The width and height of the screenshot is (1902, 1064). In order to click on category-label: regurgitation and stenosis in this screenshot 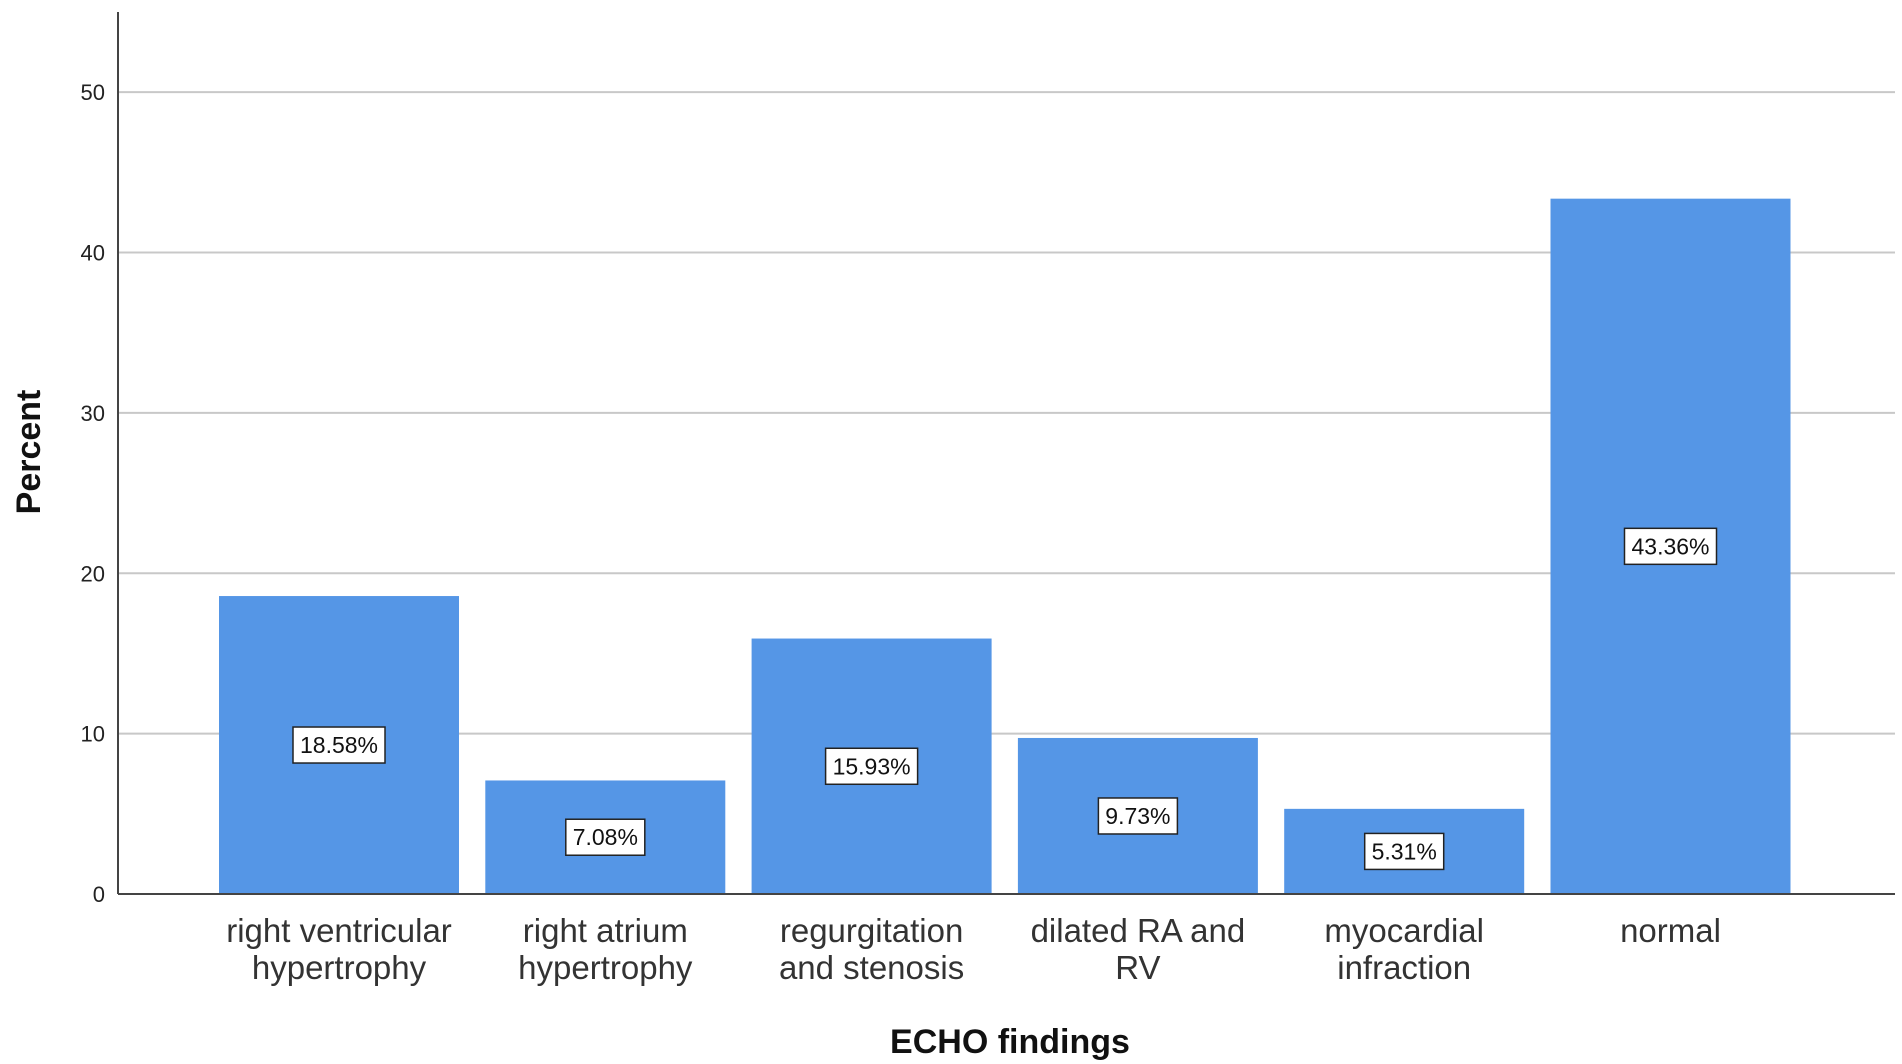, I will do `click(871, 949)`.